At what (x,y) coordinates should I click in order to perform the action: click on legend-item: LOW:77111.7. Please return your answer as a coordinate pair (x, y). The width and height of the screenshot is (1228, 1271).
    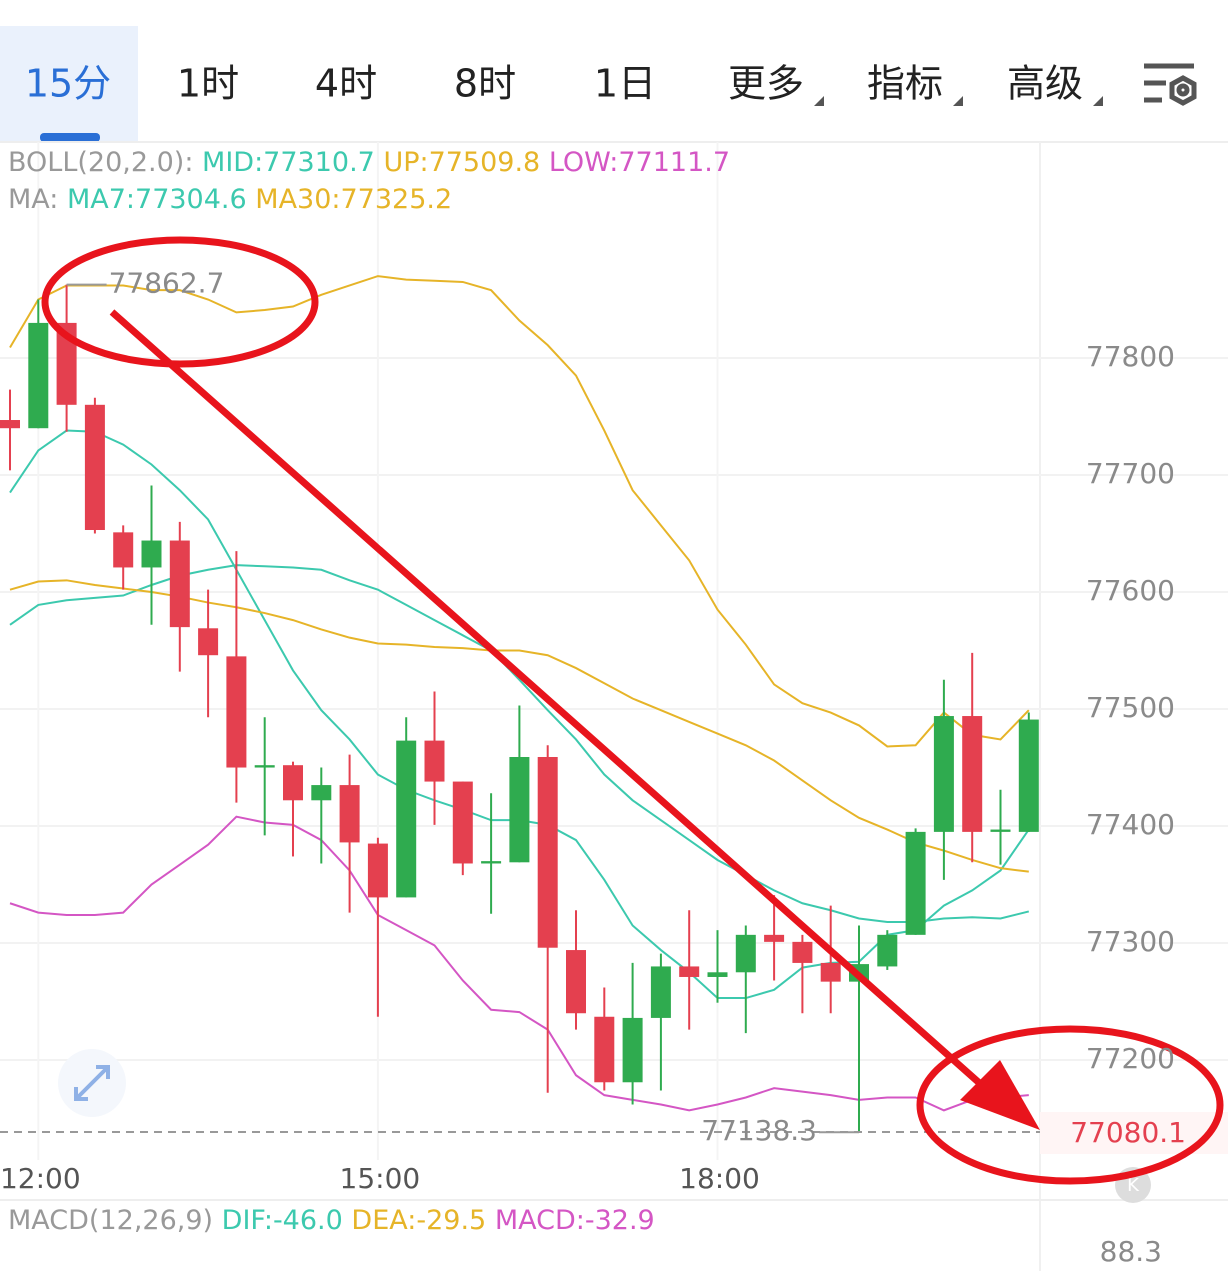
    Looking at the image, I should click on (639, 162).